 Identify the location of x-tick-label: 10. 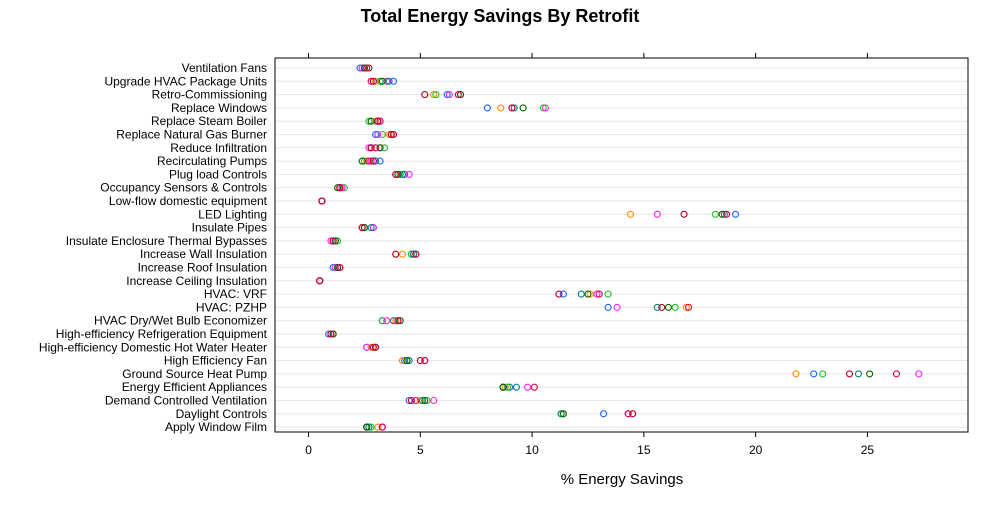
(532, 450).